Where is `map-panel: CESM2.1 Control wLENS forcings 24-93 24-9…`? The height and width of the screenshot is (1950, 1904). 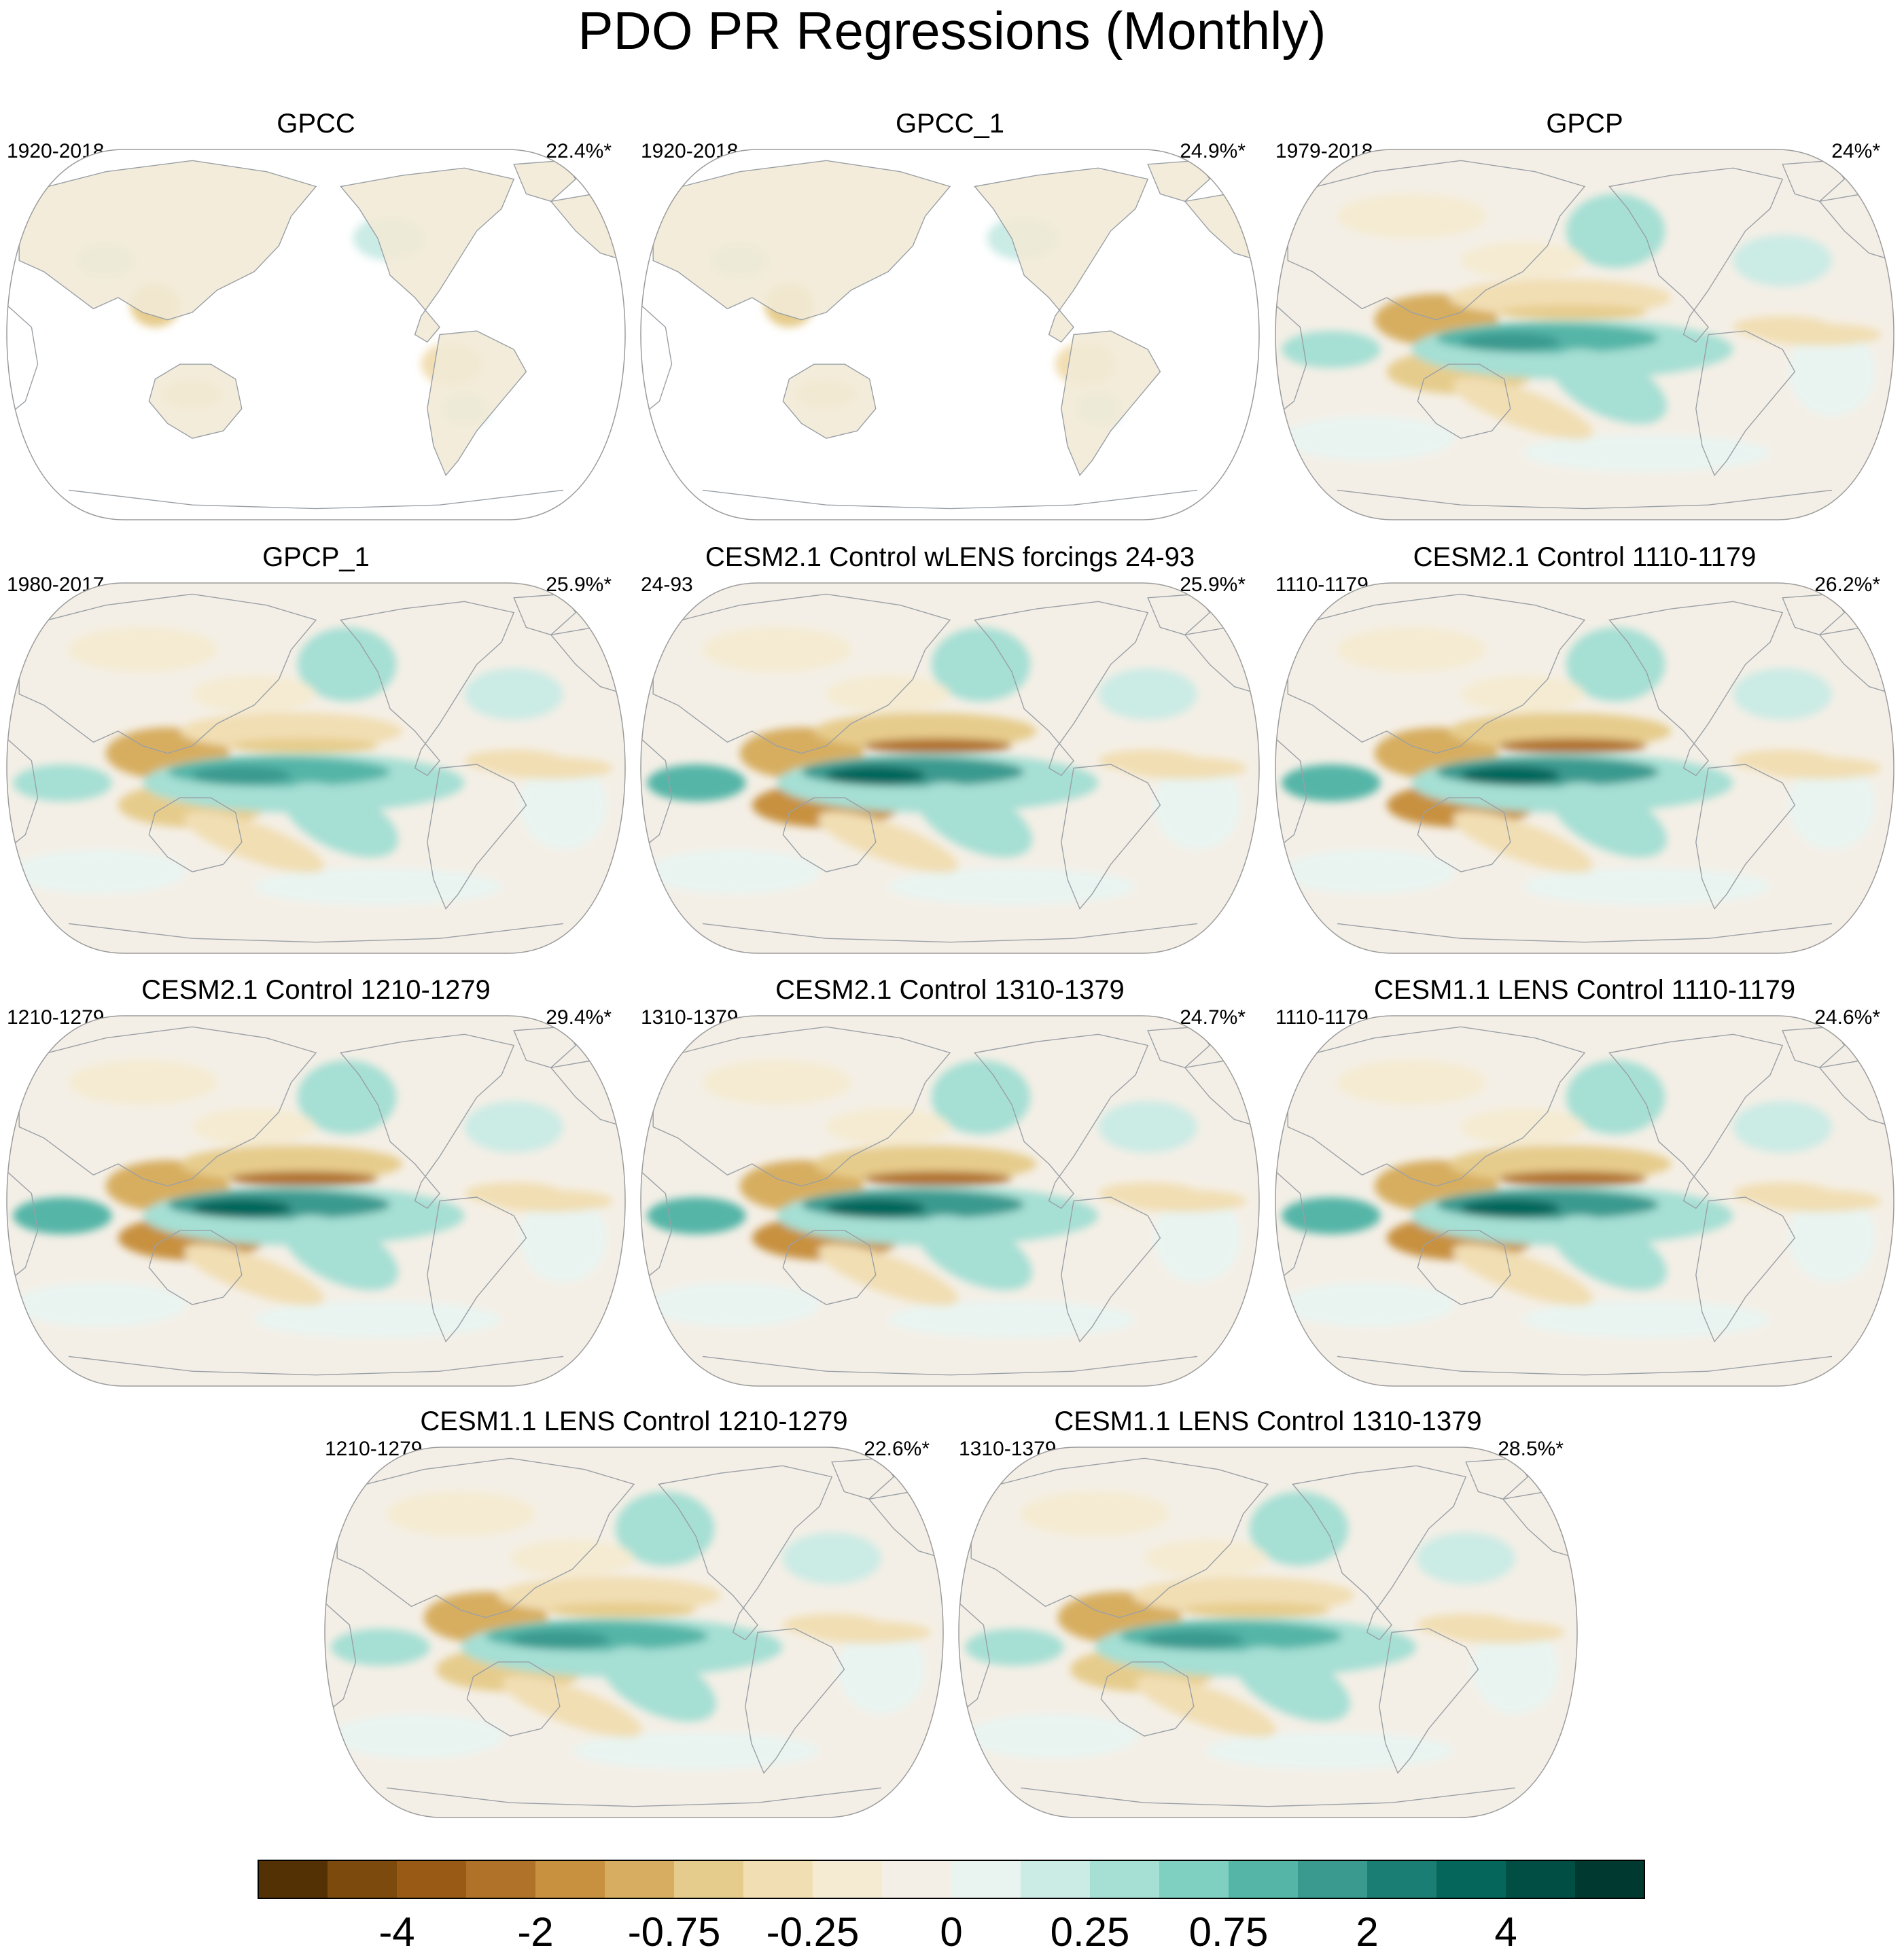 map-panel: CESM2.1 Control wLENS forcings 24-93 24-9… is located at coordinates (950, 748).